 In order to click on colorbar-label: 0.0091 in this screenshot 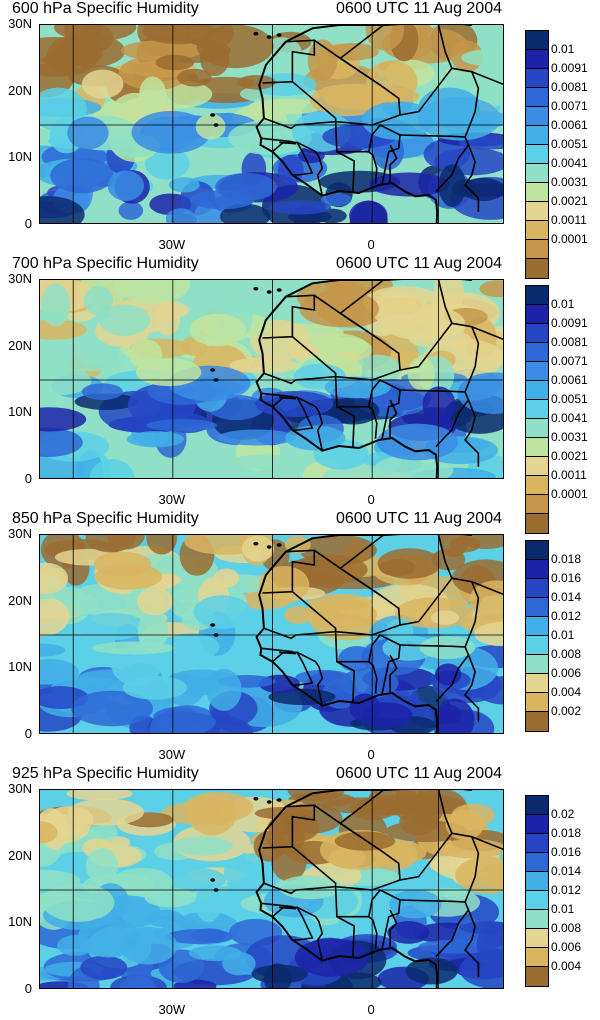, I will do `click(569, 68)`.